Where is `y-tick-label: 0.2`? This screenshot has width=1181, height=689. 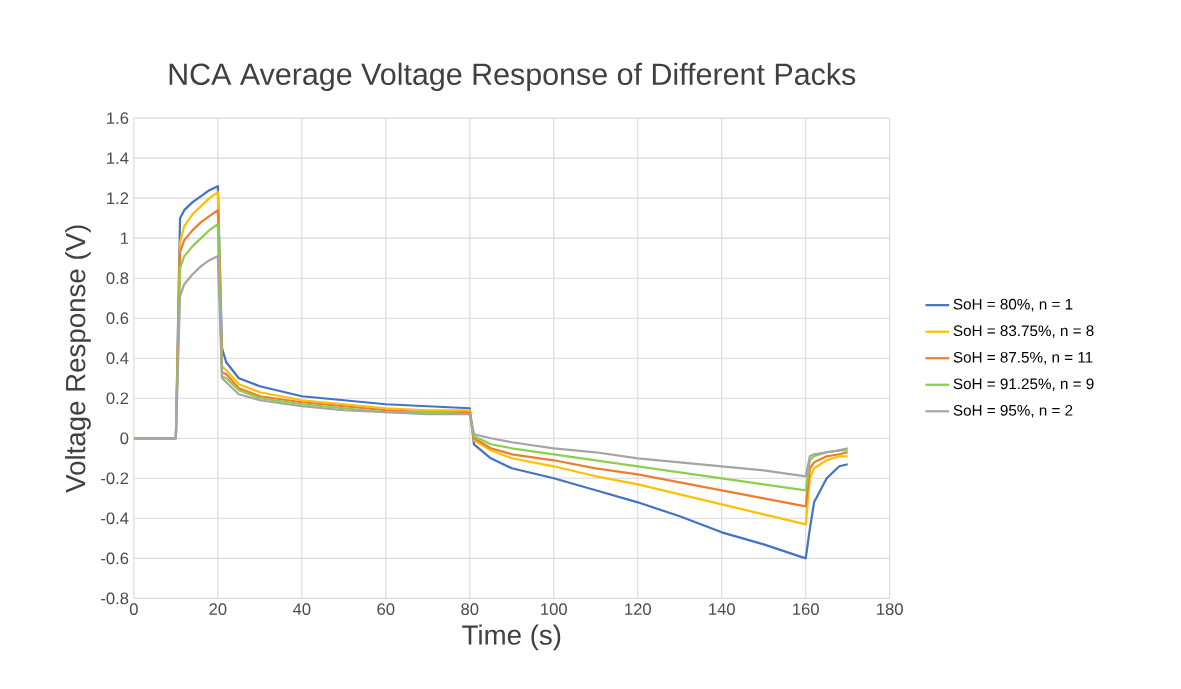
y-tick-label: 0.2 is located at coordinates (117, 398).